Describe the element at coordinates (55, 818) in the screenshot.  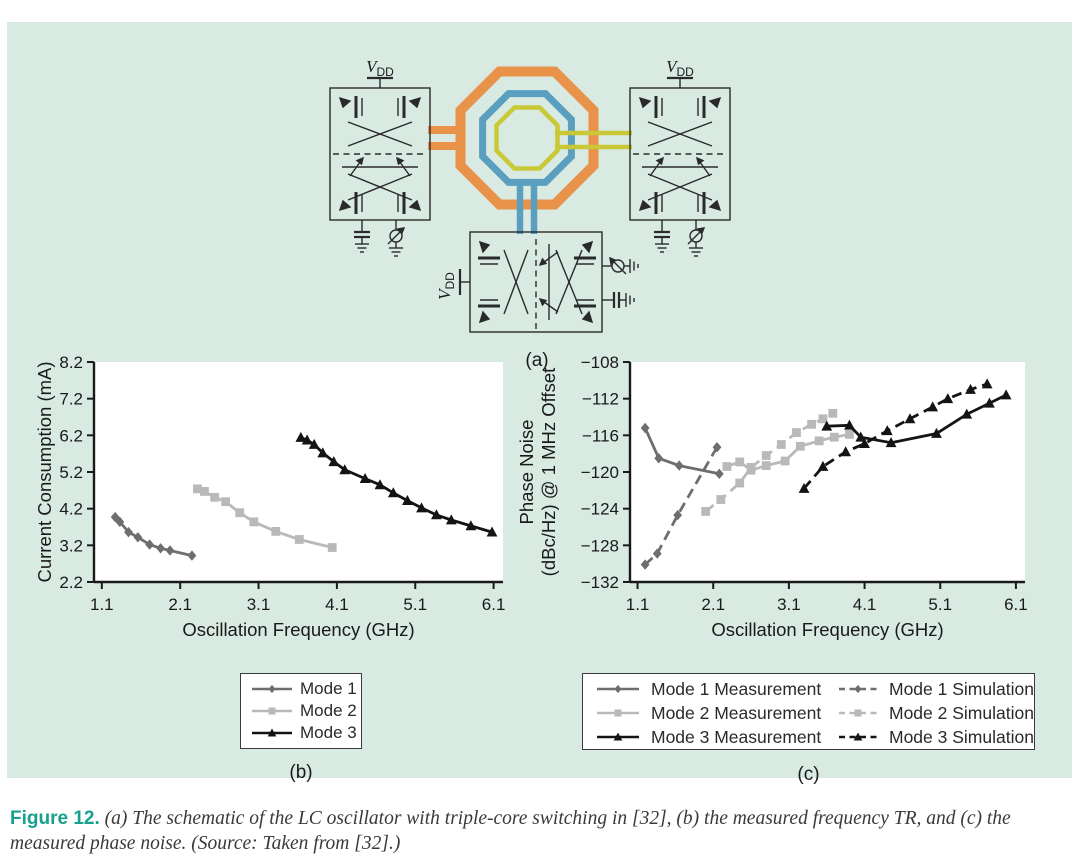
I see `figure-number: Figure 12.` at that location.